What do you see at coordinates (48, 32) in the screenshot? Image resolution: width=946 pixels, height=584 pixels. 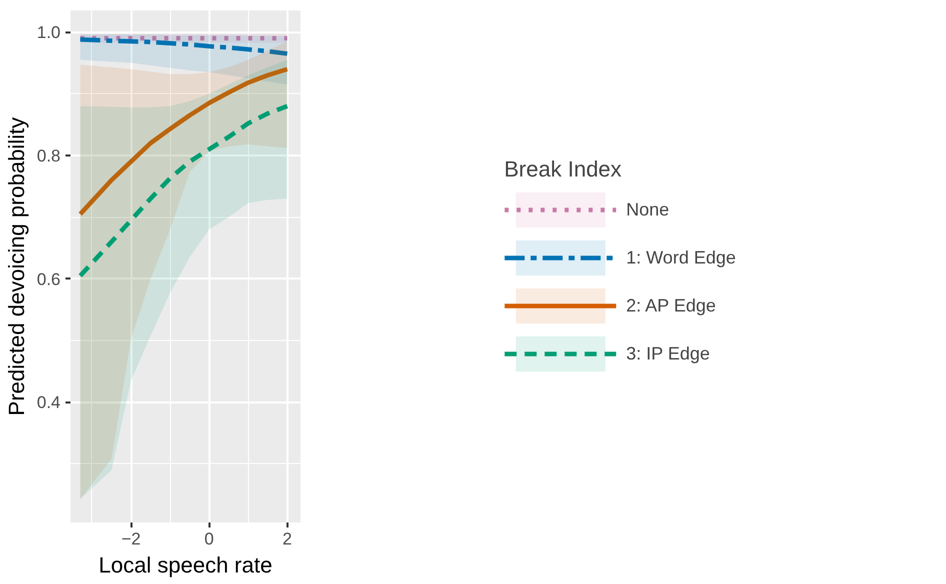 I see `y-tick-label: 1.0` at bounding box center [48, 32].